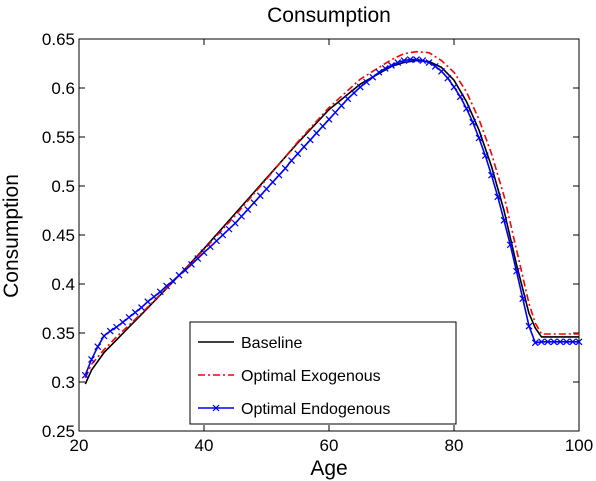 The width and height of the screenshot is (596, 481). What do you see at coordinates (63, 186) in the screenshot?
I see `y-tick-label: 0.5` at bounding box center [63, 186].